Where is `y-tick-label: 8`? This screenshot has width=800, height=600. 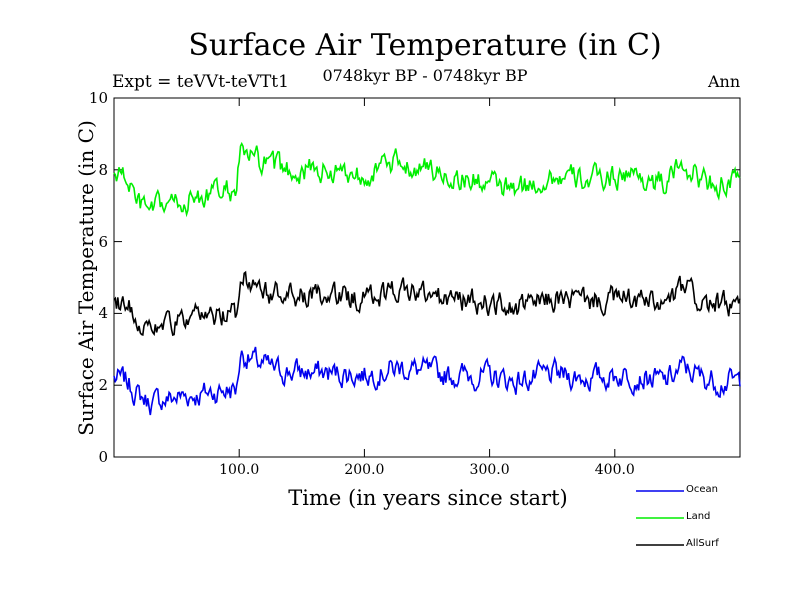 y-tick-label: 8 is located at coordinates (103, 169).